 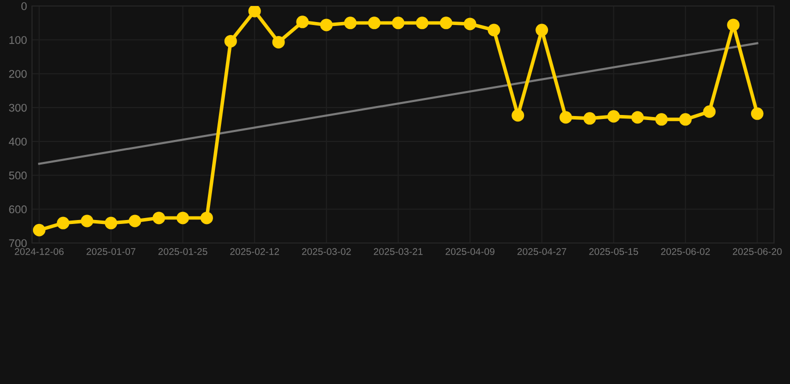 I want to click on y-tick-label: 0, so click(x=24, y=6).